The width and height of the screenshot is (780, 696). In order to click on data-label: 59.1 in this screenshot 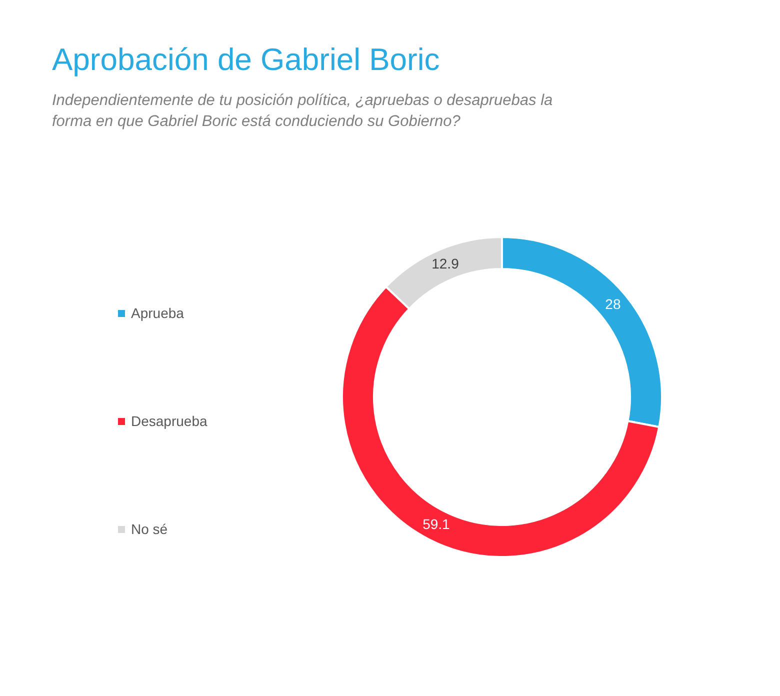, I will do `click(436, 524)`.